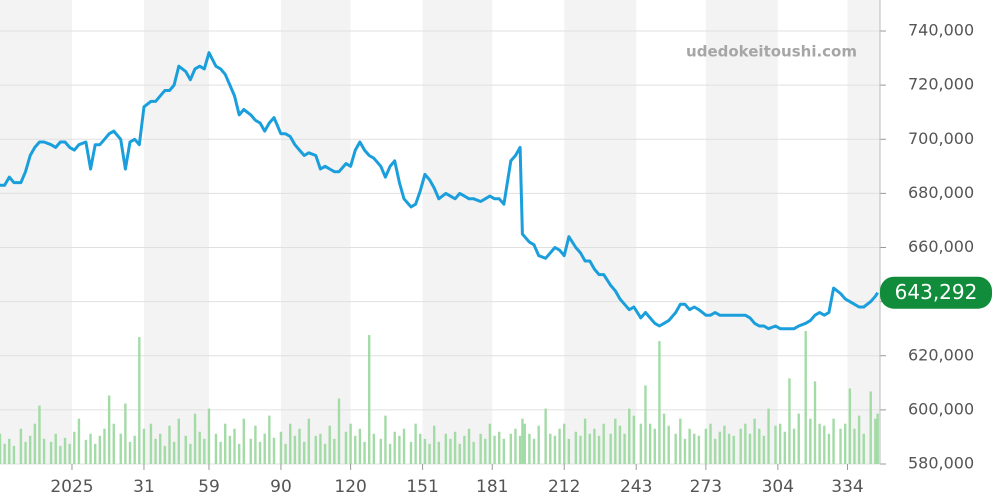 This screenshot has height=500, width=1000. What do you see at coordinates (315, 232) in the screenshot?
I see `month-band` at bounding box center [315, 232].